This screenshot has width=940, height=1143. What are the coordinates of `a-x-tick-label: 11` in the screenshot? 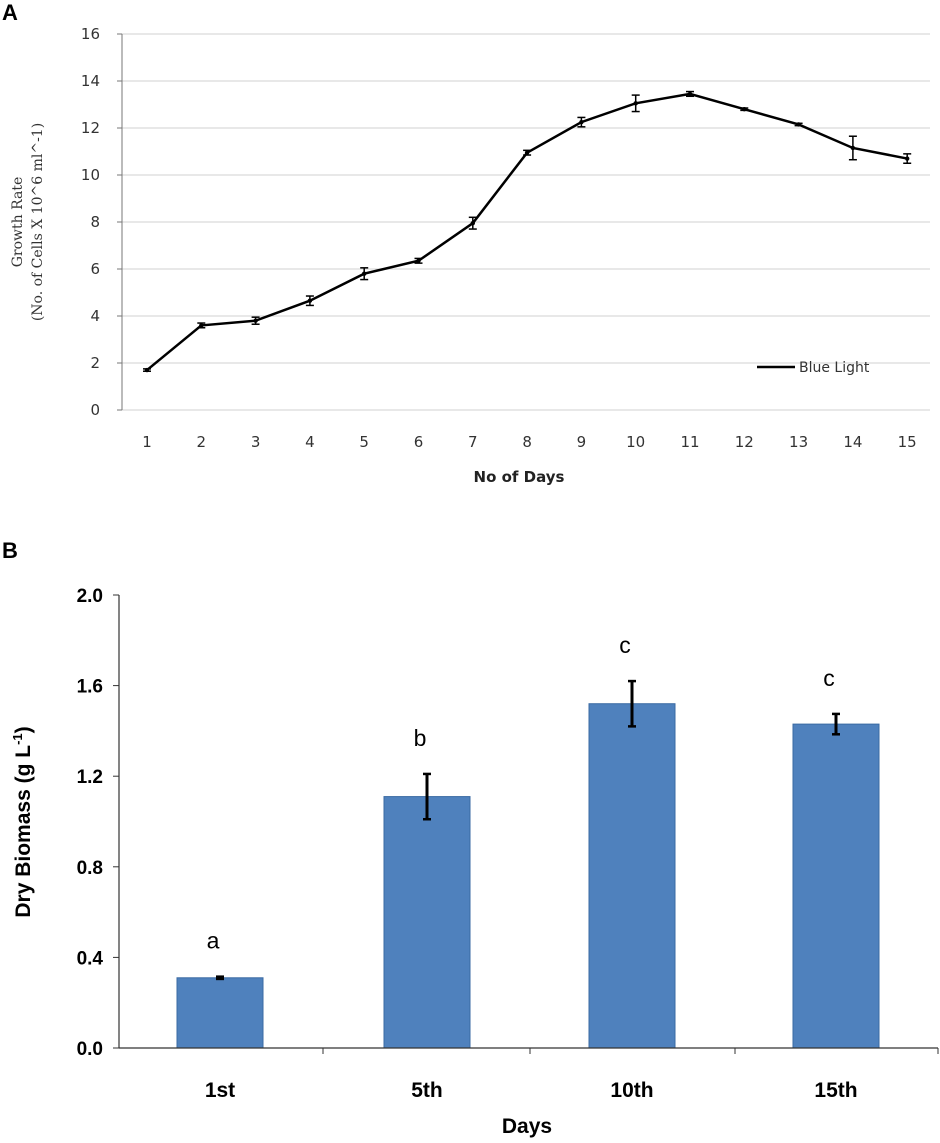 It's located at (689, 442).